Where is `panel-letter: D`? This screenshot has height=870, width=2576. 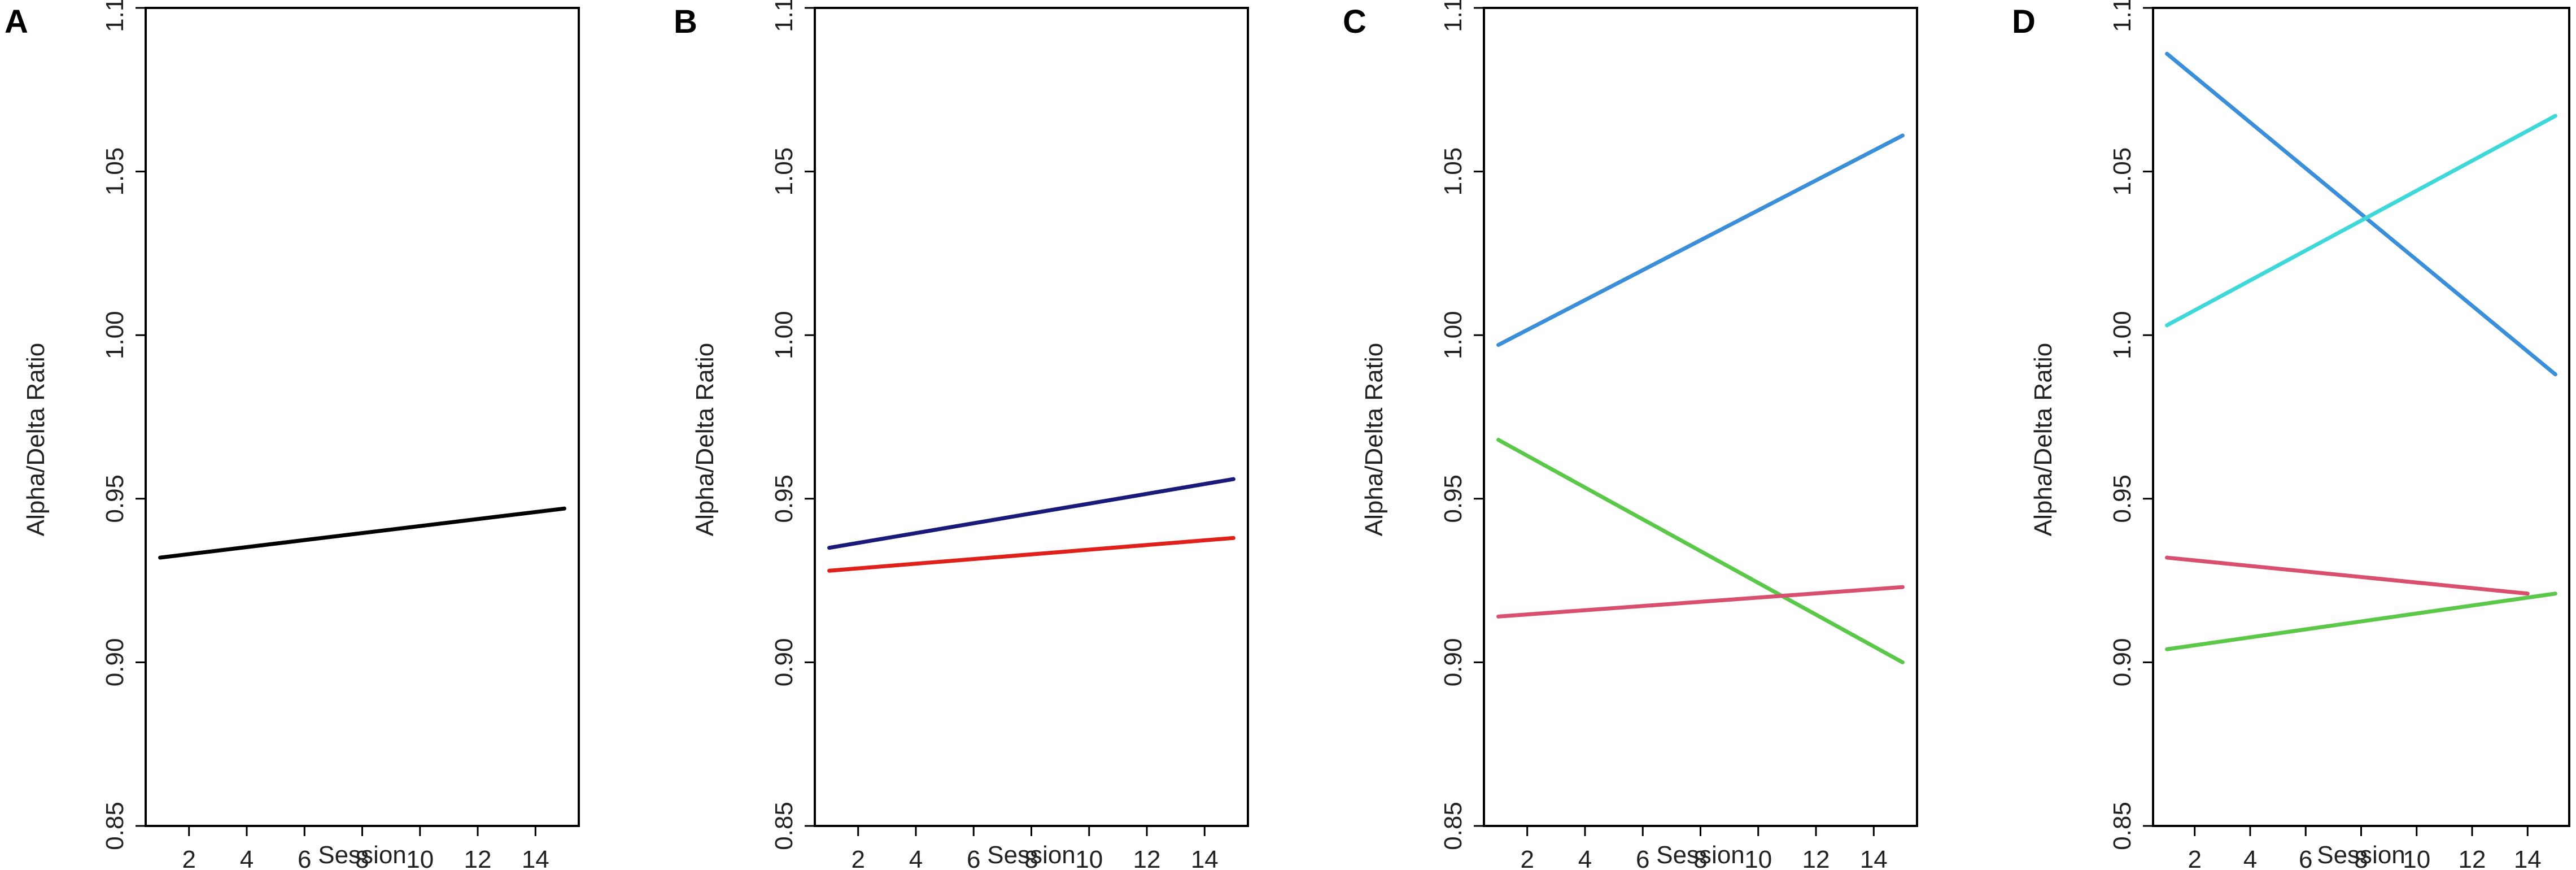 panel-letter: D is located at coordinates (2024, 22).